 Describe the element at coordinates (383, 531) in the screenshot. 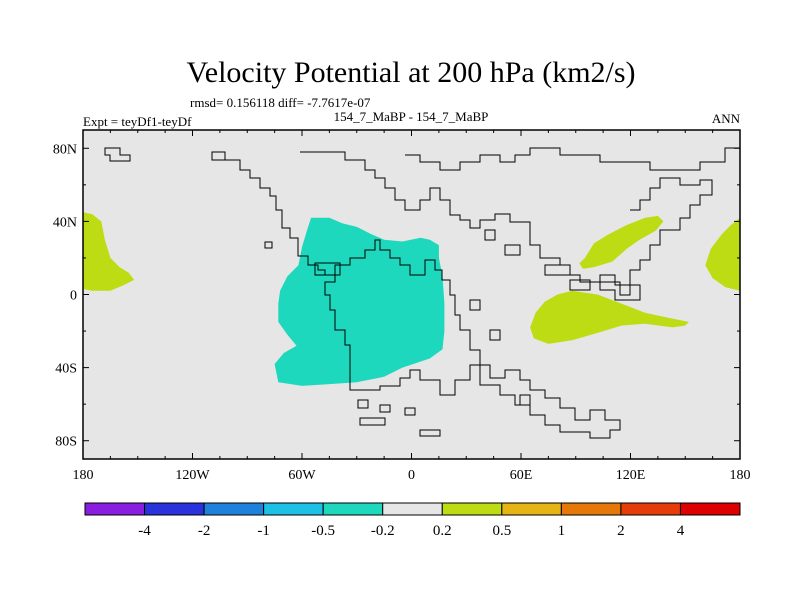

I see `colorbar-label: -0.2` at that location.